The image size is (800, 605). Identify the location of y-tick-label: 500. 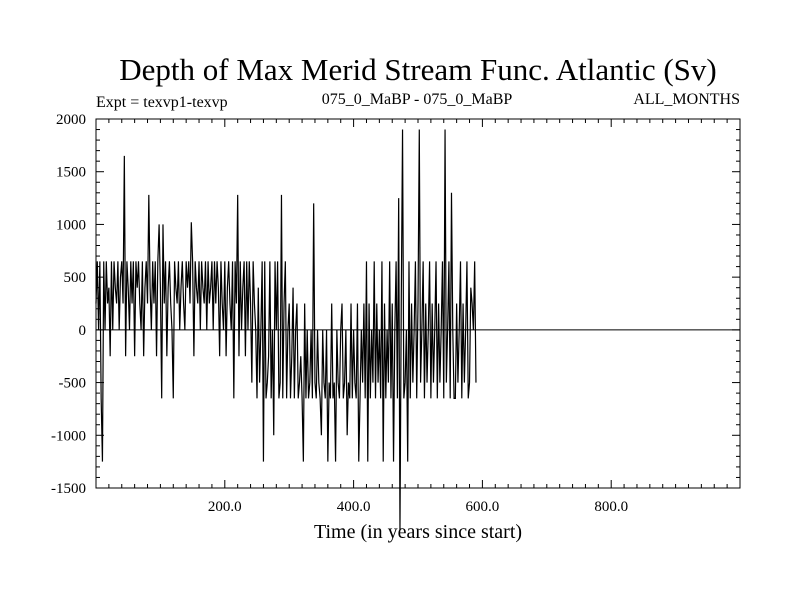
(75, 278).